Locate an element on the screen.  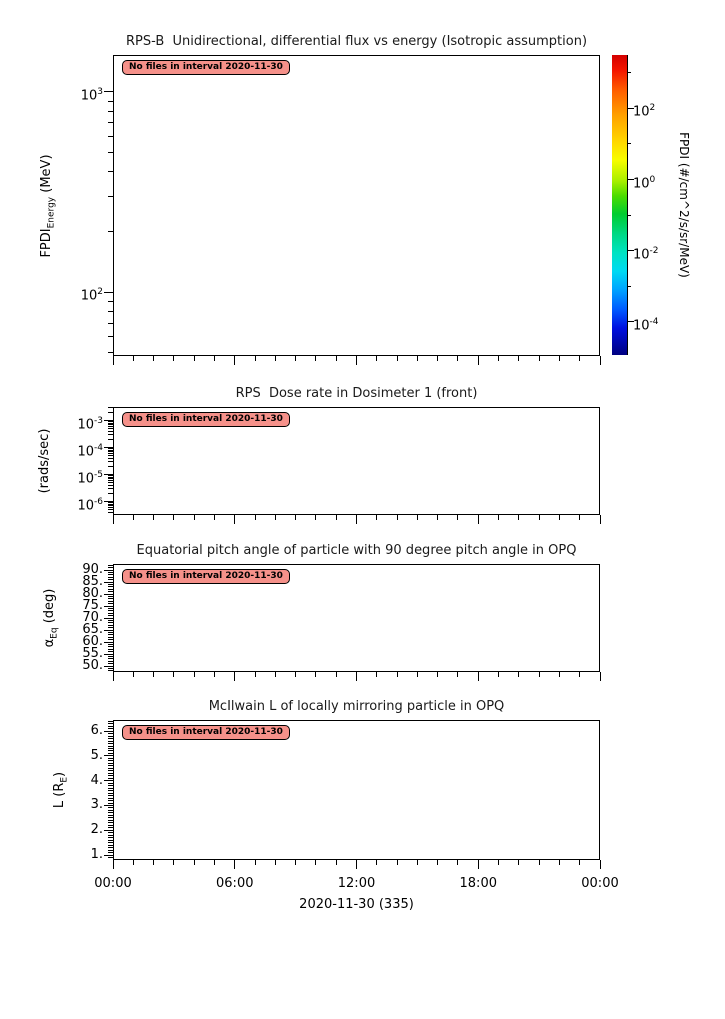
y-tick-label: 60. is located at coordinates (92, 641).